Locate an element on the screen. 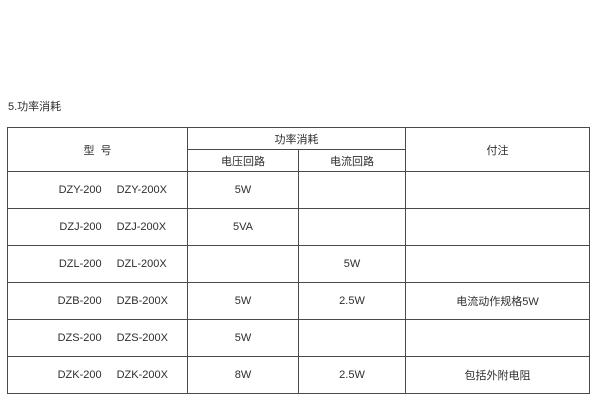 Image resolution: width=600 pixels, height=400 pixels. model-pair: DZJ-200 DZJ-200X is located at coordinates (112, 227).